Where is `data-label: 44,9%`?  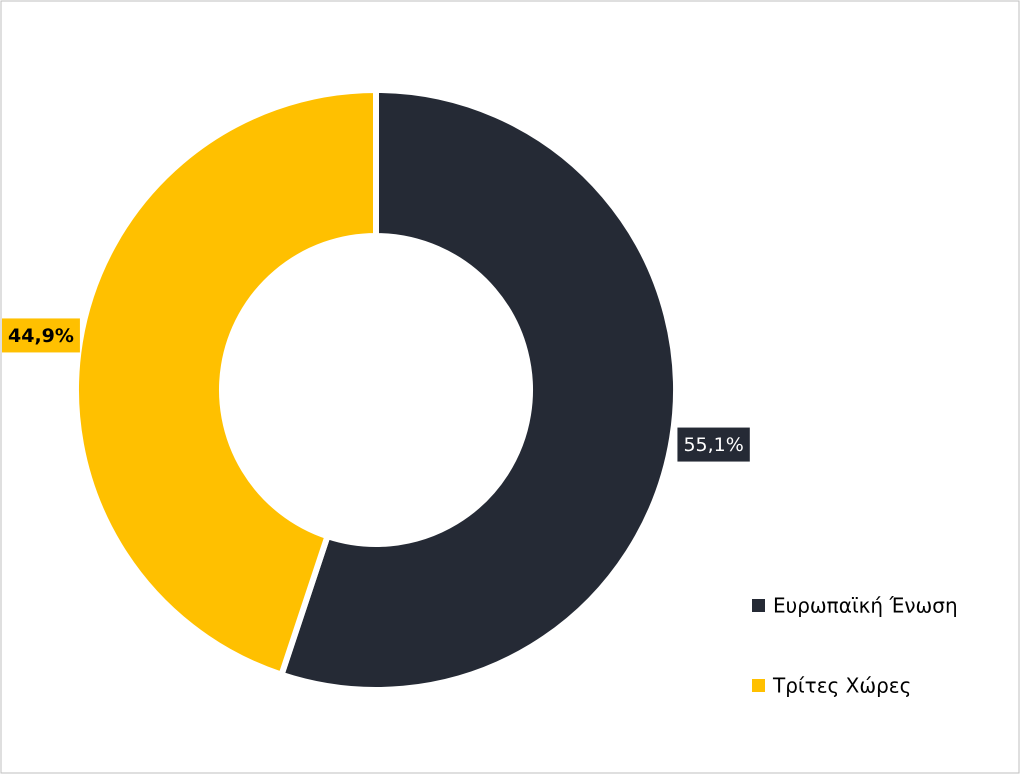
data-label: 44,9% is located at coordinates (41, 336).